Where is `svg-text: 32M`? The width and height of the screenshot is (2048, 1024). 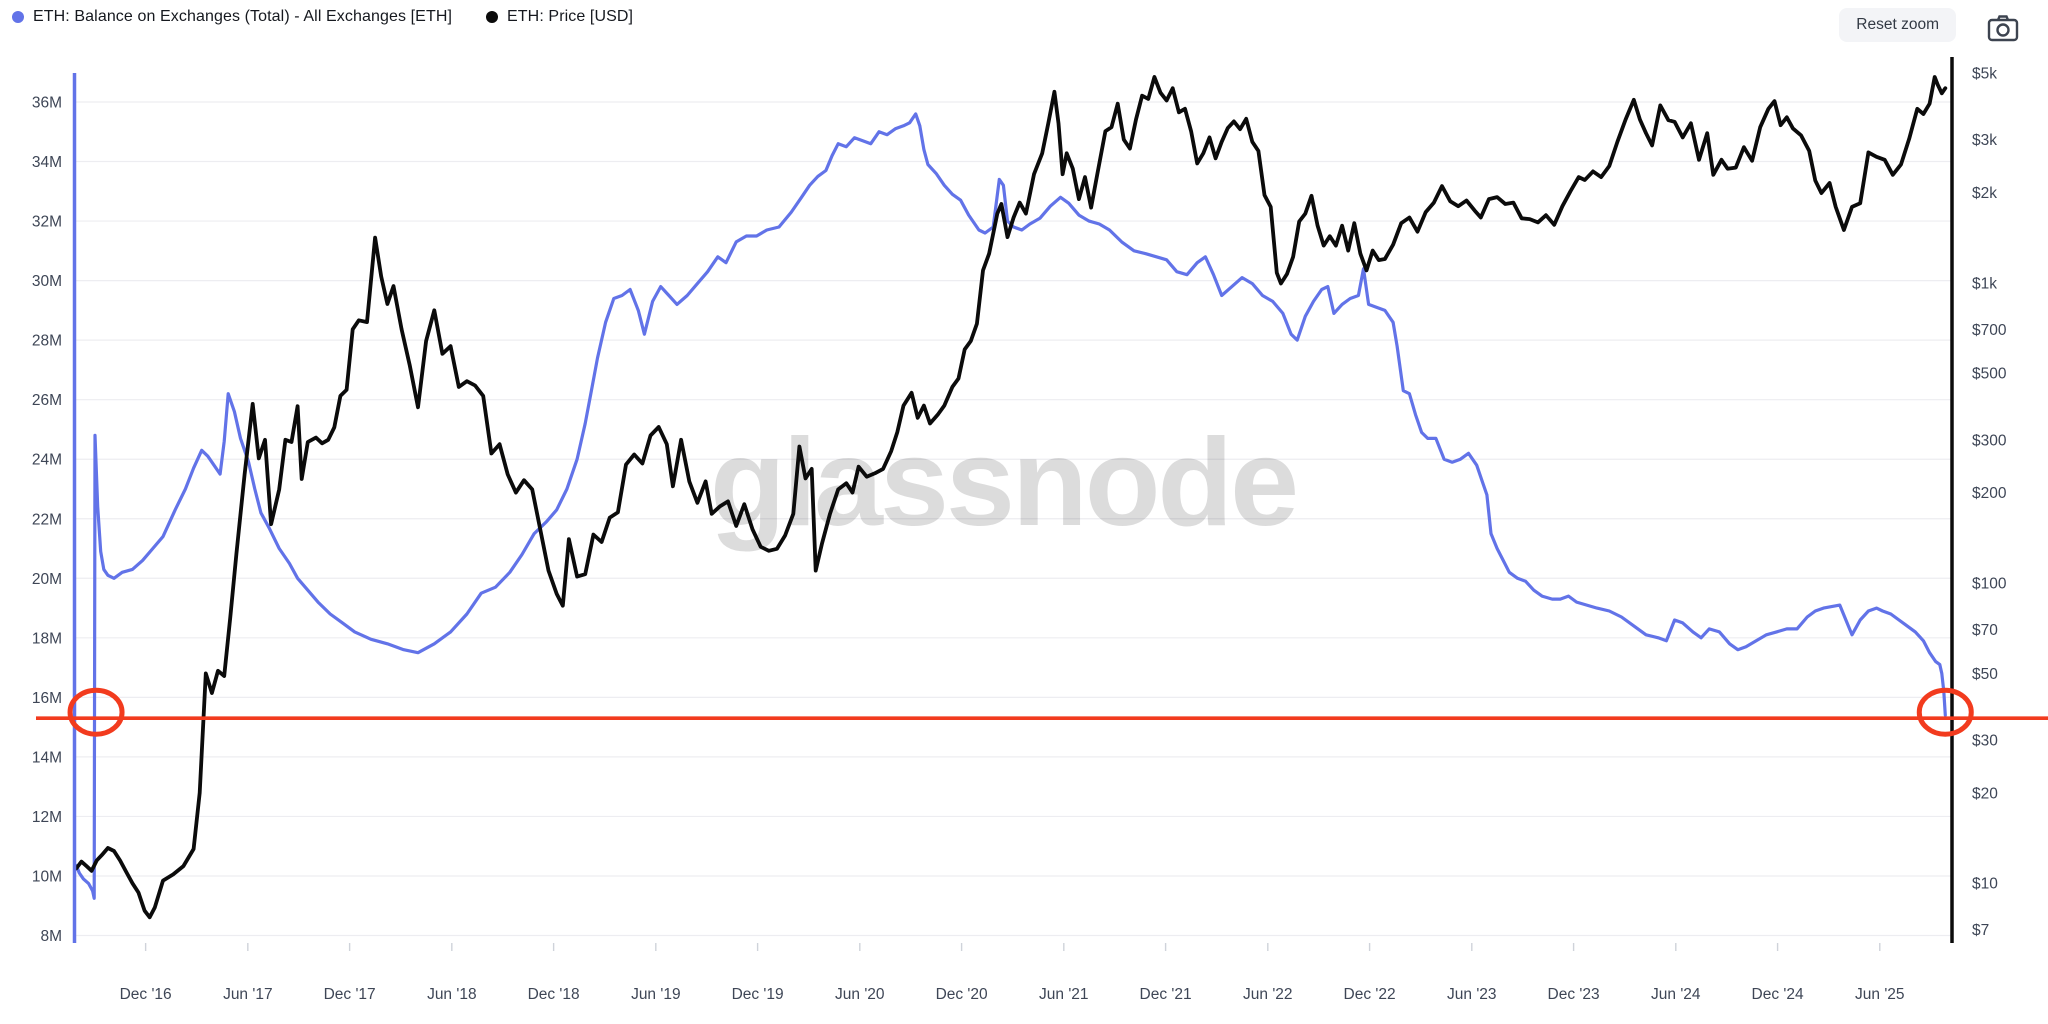 svg-text: 32M is located at coordinates (47, 222).